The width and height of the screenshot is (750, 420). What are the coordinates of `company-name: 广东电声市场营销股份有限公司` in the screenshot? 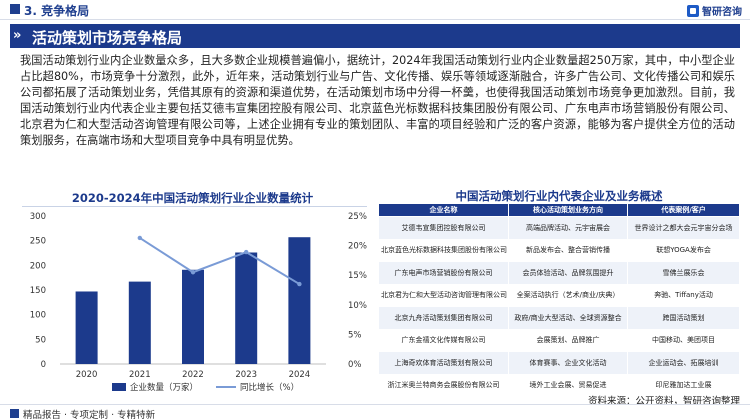 It's located at (443, 273).